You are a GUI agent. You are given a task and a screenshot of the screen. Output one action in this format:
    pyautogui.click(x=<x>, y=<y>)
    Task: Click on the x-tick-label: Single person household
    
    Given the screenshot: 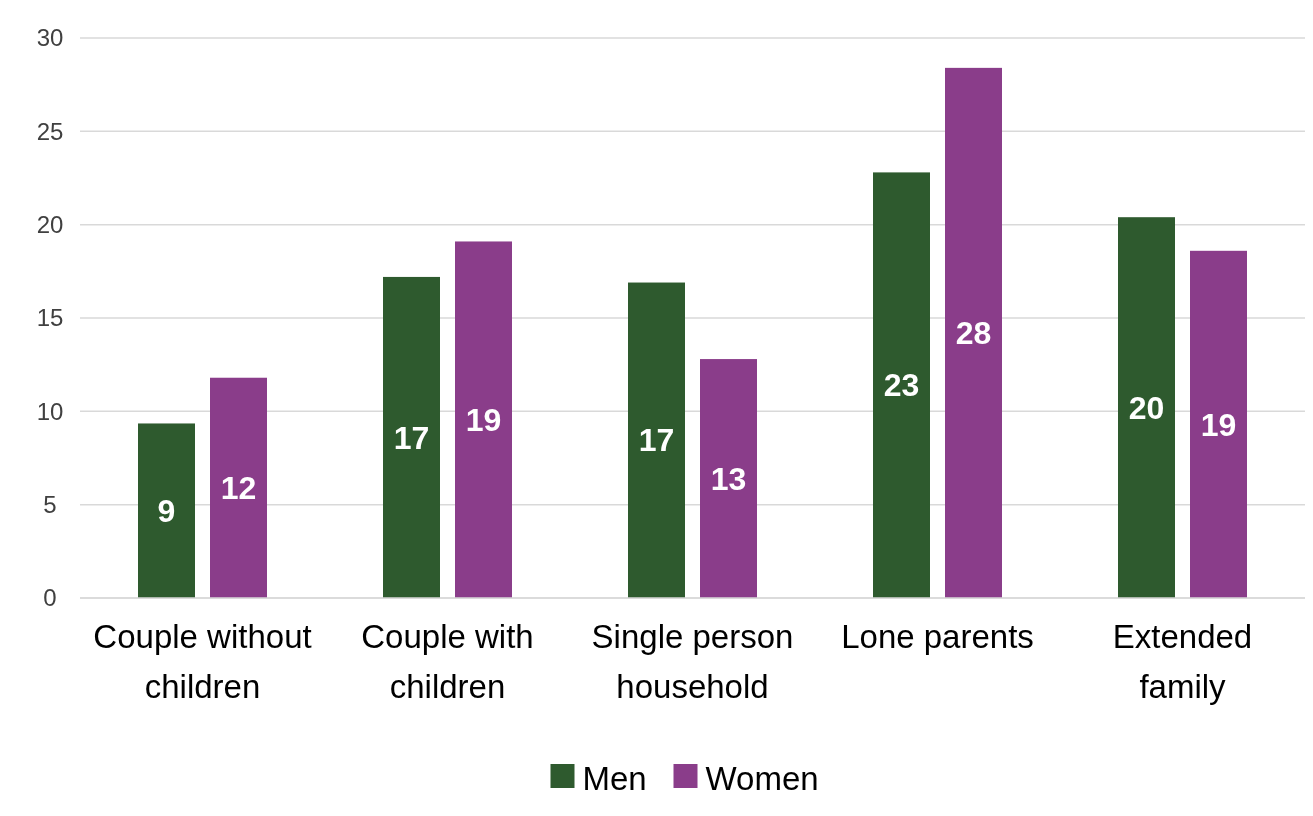 What is the action you would take?
    pyautogui.click(x=692, y=661)
    